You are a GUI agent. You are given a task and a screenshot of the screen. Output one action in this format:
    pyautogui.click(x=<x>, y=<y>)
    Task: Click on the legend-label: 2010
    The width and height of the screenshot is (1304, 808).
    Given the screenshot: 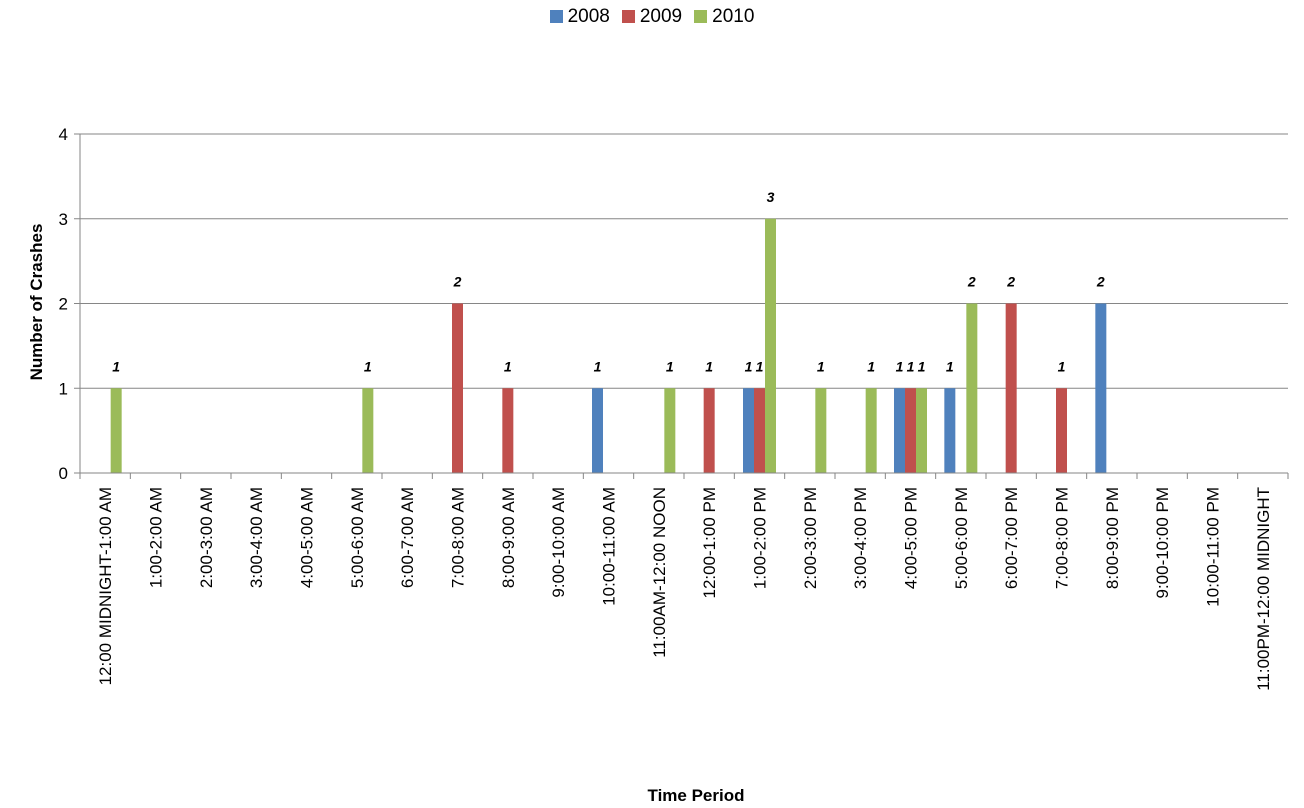 What is the action you would take?
    pyautogui.click(x=733, y=16)
    